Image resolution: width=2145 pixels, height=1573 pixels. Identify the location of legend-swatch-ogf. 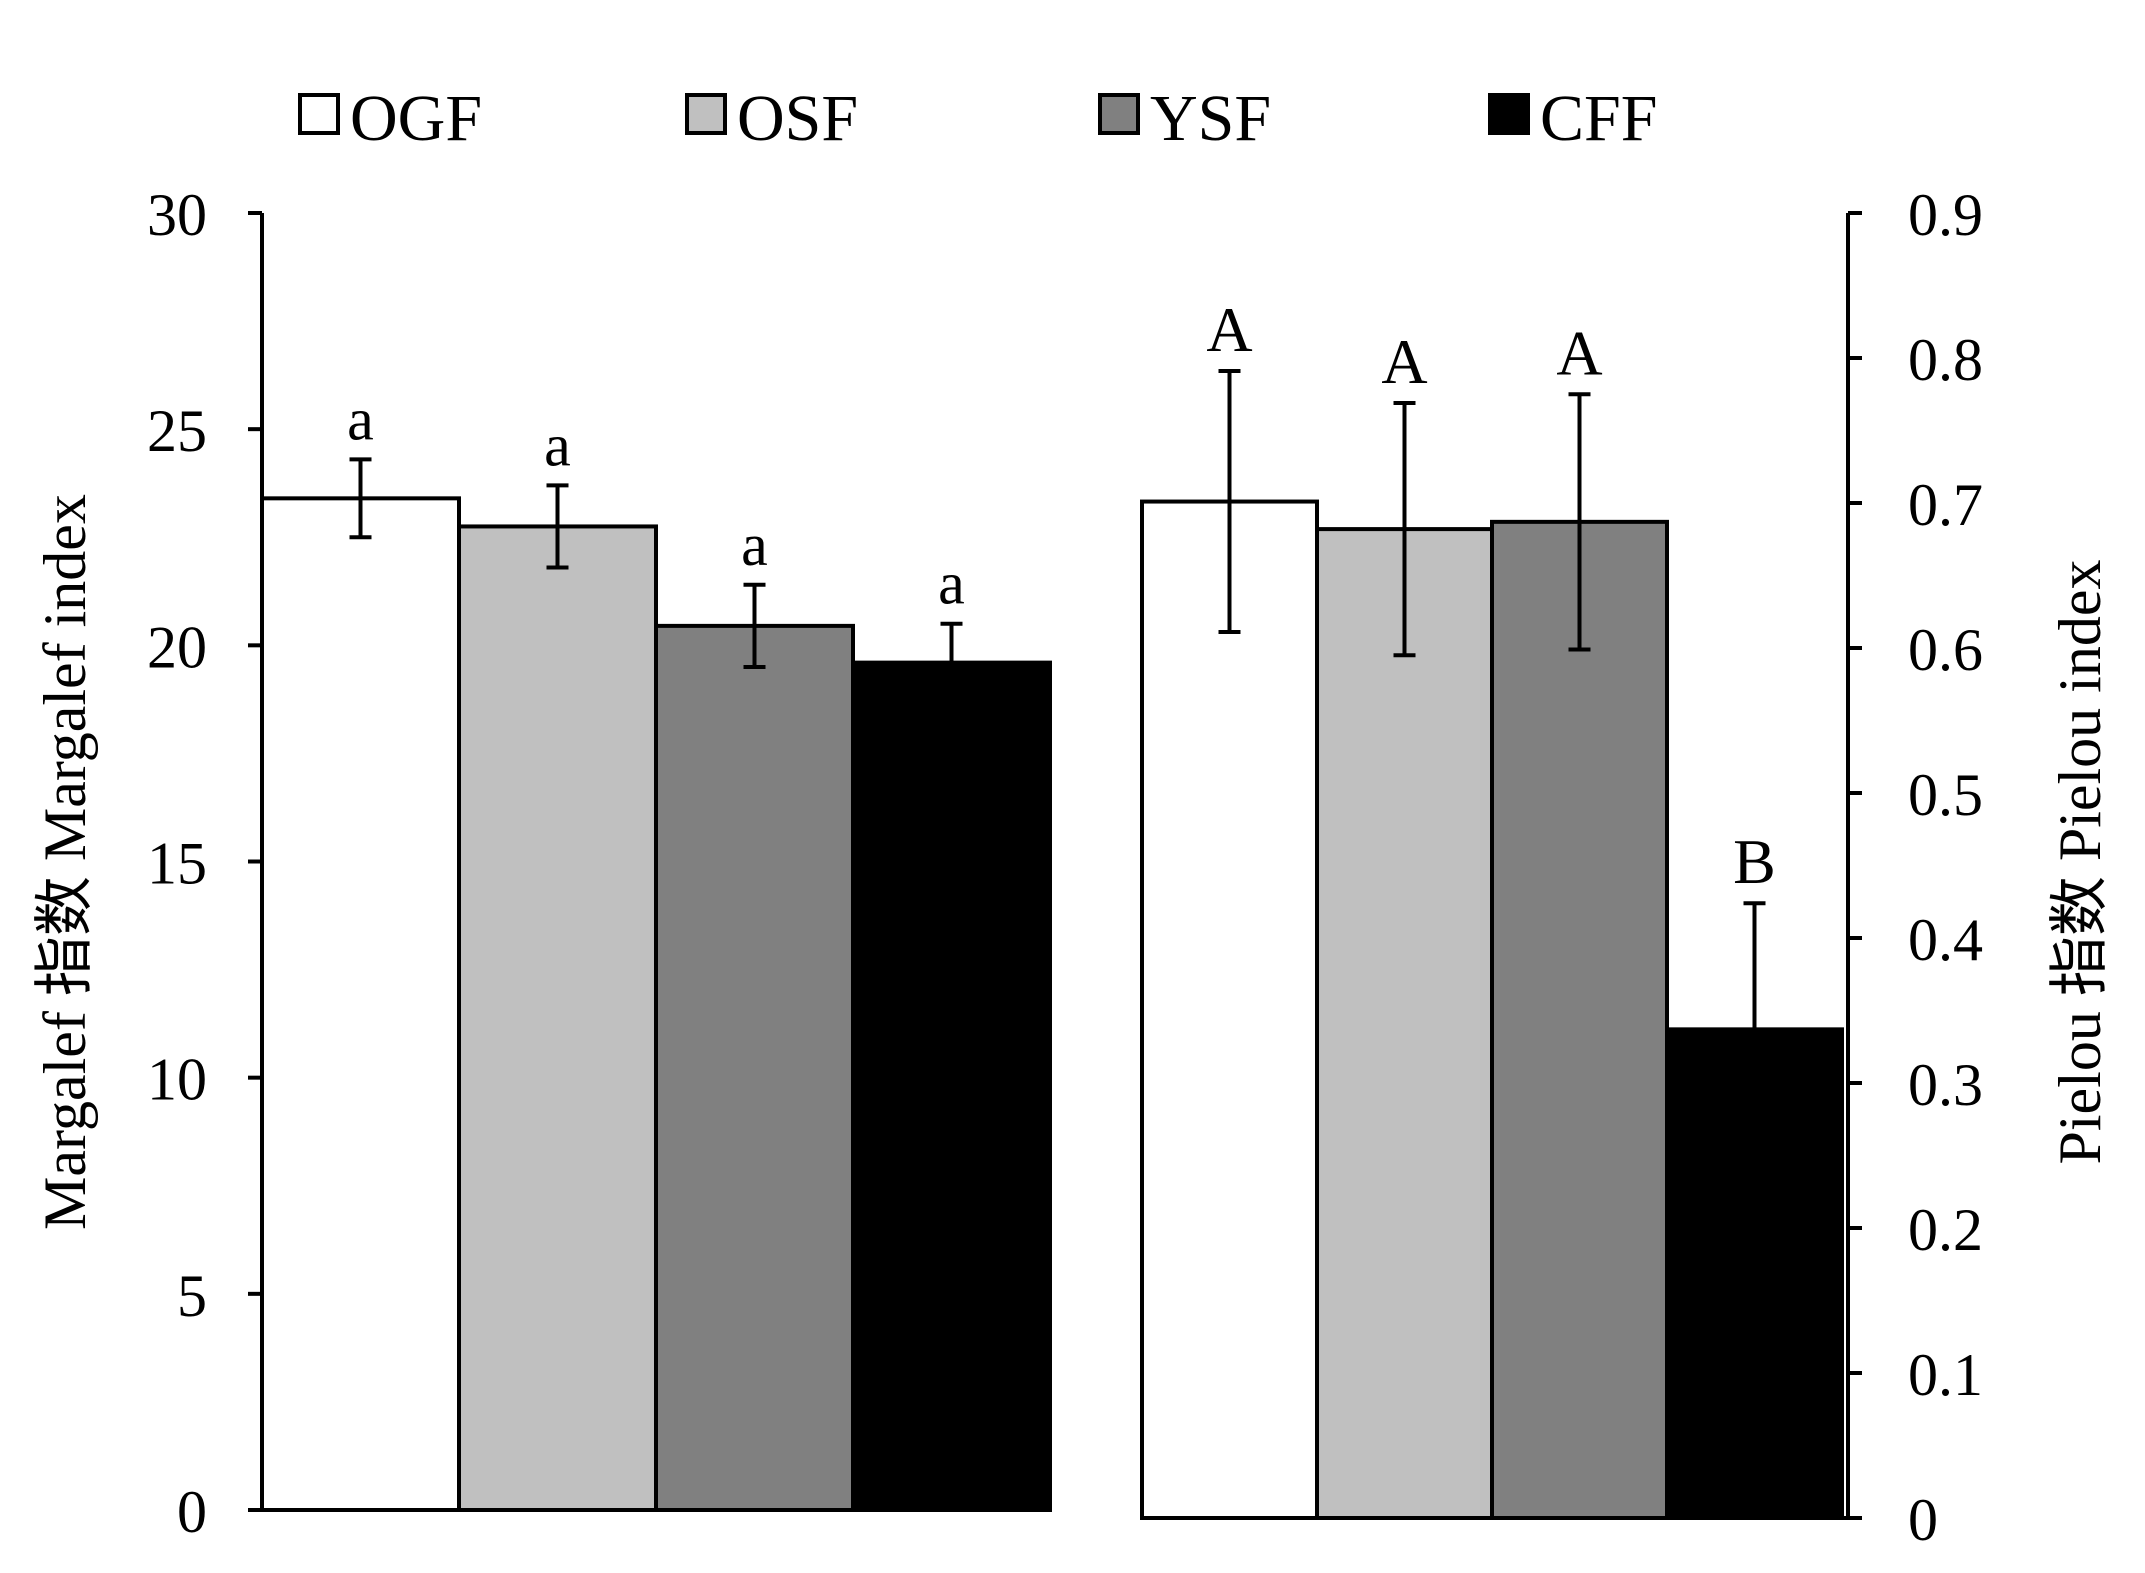
(319, 114).